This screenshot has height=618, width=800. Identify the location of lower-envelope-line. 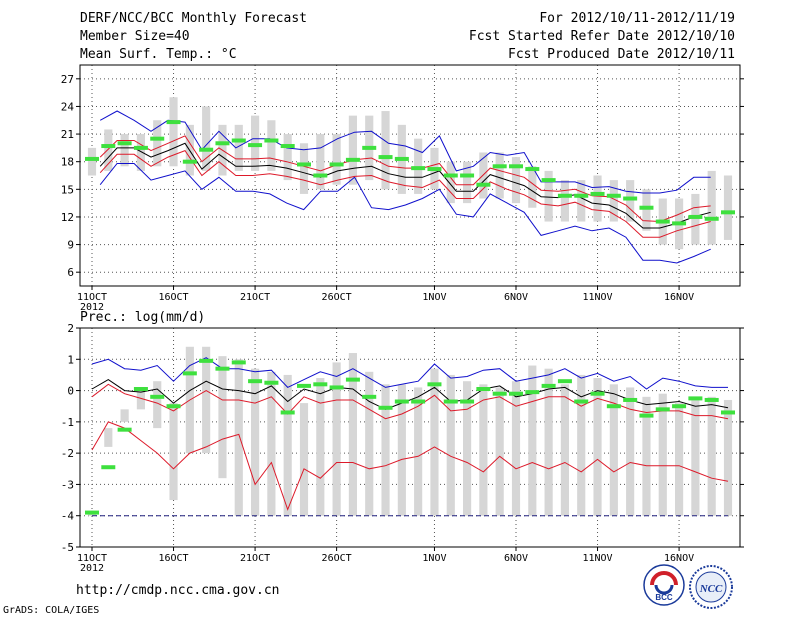
(405, 213).